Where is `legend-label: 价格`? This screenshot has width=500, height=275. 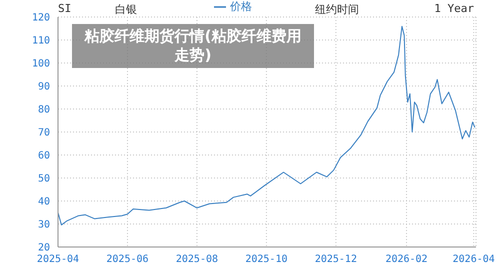
legend-label: 价格 is located at coordinates (241, 6).